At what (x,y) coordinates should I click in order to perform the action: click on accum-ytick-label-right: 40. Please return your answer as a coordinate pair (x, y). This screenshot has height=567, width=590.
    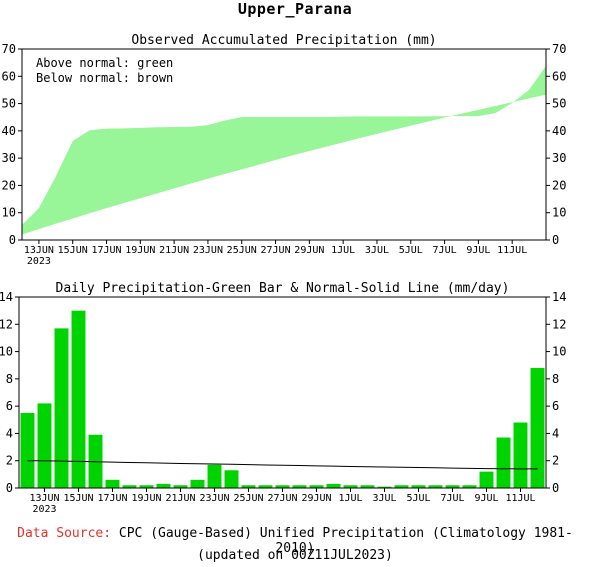
    Looking at the image, I should click on (559, 131).